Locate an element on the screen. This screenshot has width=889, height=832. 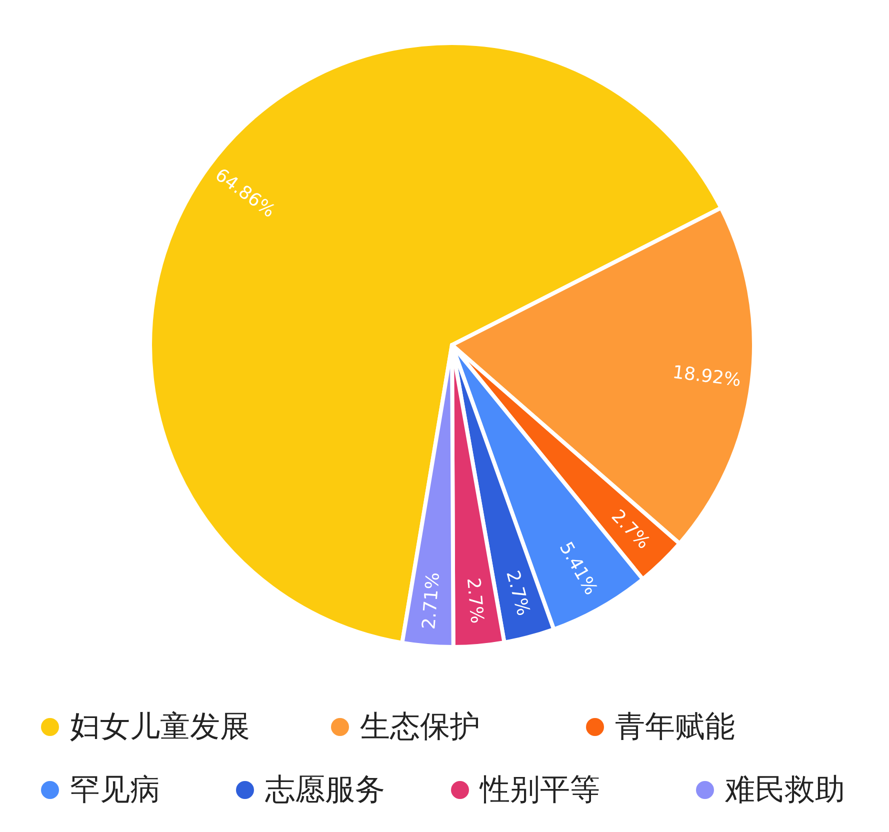
data-label: 2.71% is located at coordinates (431, 601).